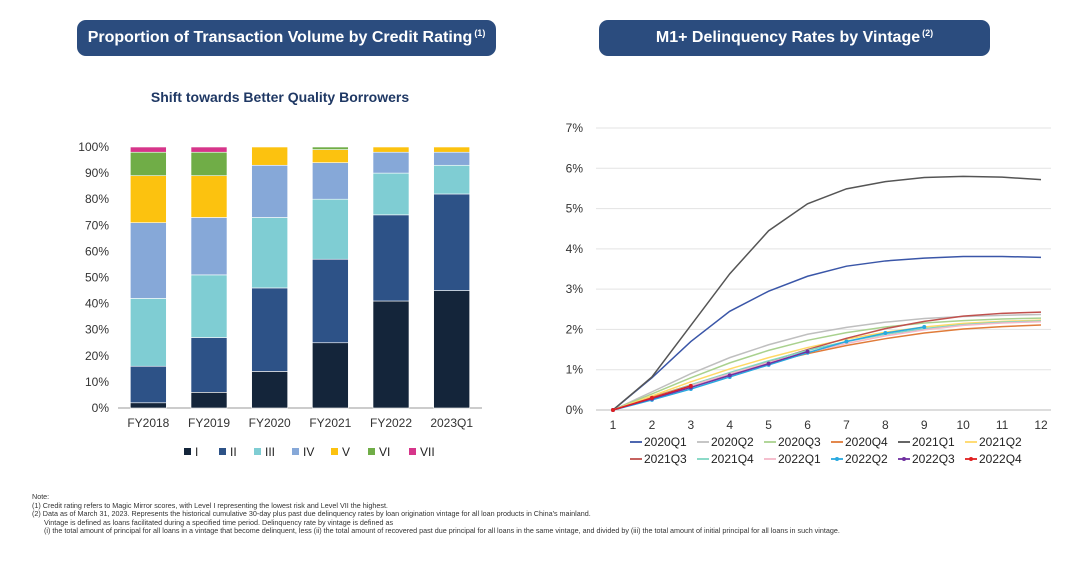 The image size is (1080, 569). Describe the element at coordinates (652, 425) in the screenshot. I see `x-tick-label: 2` at that location.